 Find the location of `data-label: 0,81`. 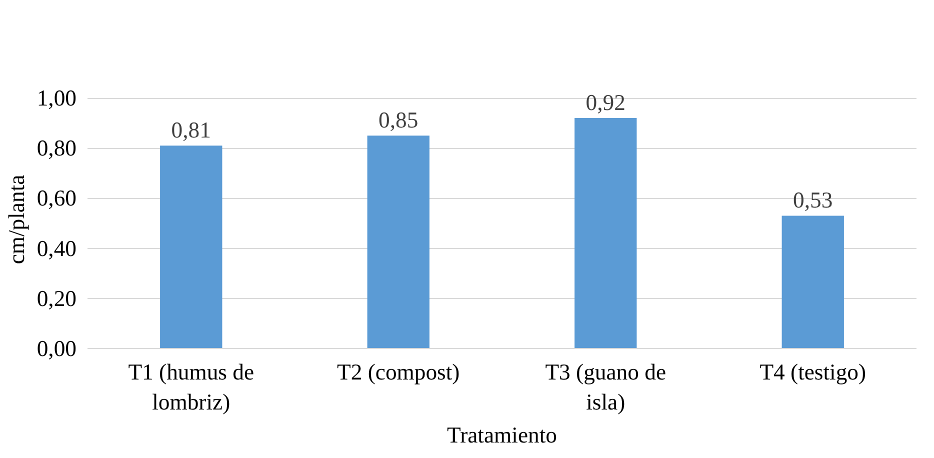

data-label: 0,81 is located at coordinates (191, 130).